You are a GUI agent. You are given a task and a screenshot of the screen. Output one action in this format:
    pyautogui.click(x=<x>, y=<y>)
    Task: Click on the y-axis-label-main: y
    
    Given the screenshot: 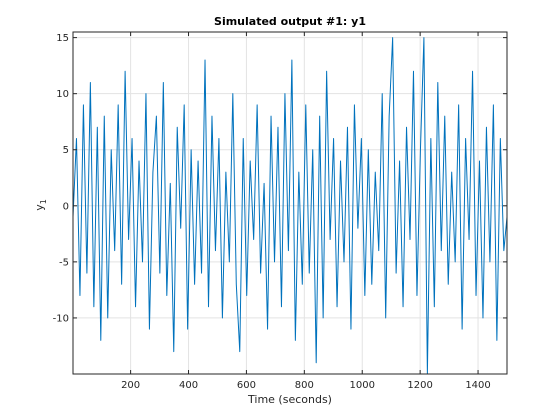 What is the action you would take?
    pyautogui.click(x=39, y=207)
    